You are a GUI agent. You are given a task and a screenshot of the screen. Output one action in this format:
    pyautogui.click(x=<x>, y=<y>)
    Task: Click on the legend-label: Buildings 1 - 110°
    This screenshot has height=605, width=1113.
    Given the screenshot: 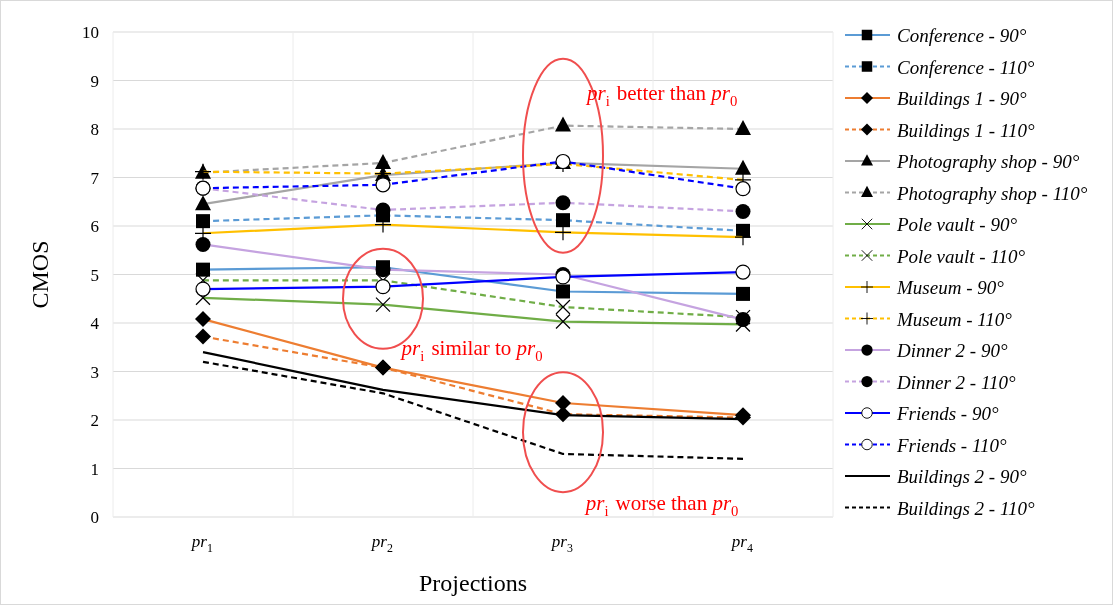 What is the action you would take?
    pyautogui.click(x=966, y=130)
    